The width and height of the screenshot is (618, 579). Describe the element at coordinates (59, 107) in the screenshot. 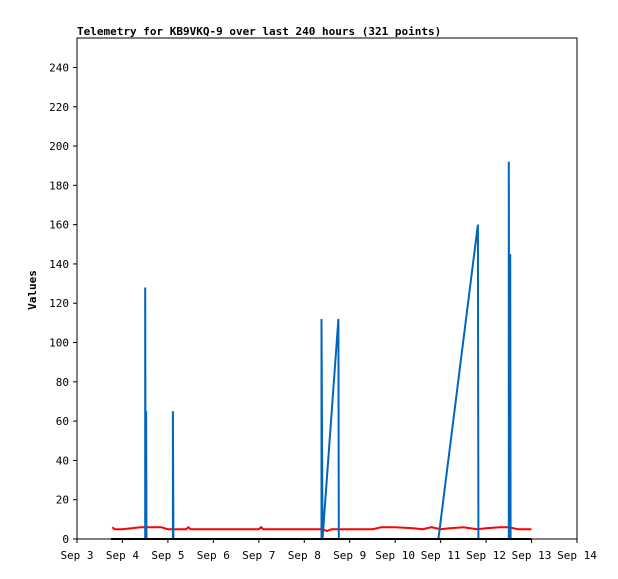

I see `y-tick-label: 220` at that location.